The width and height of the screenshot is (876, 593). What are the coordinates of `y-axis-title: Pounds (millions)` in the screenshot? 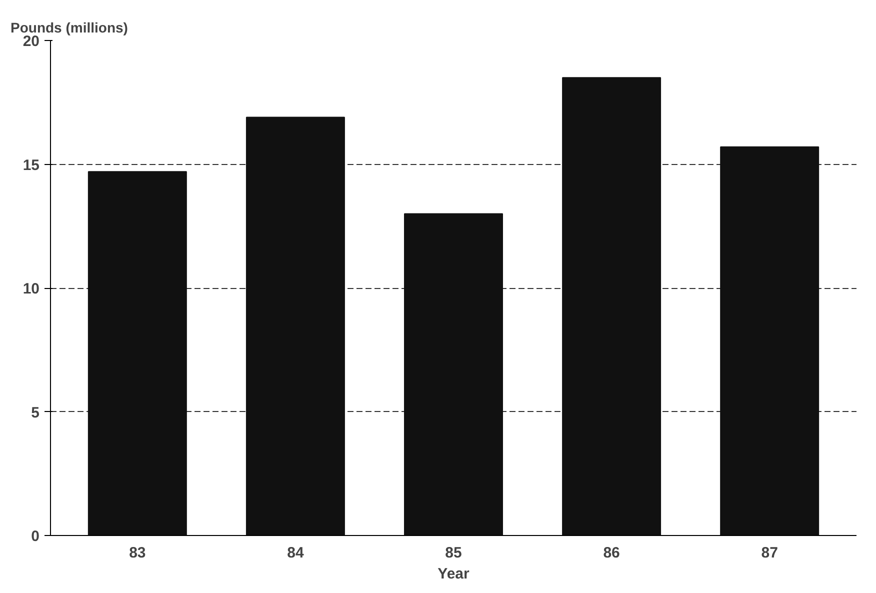 It's located at (69, 28).